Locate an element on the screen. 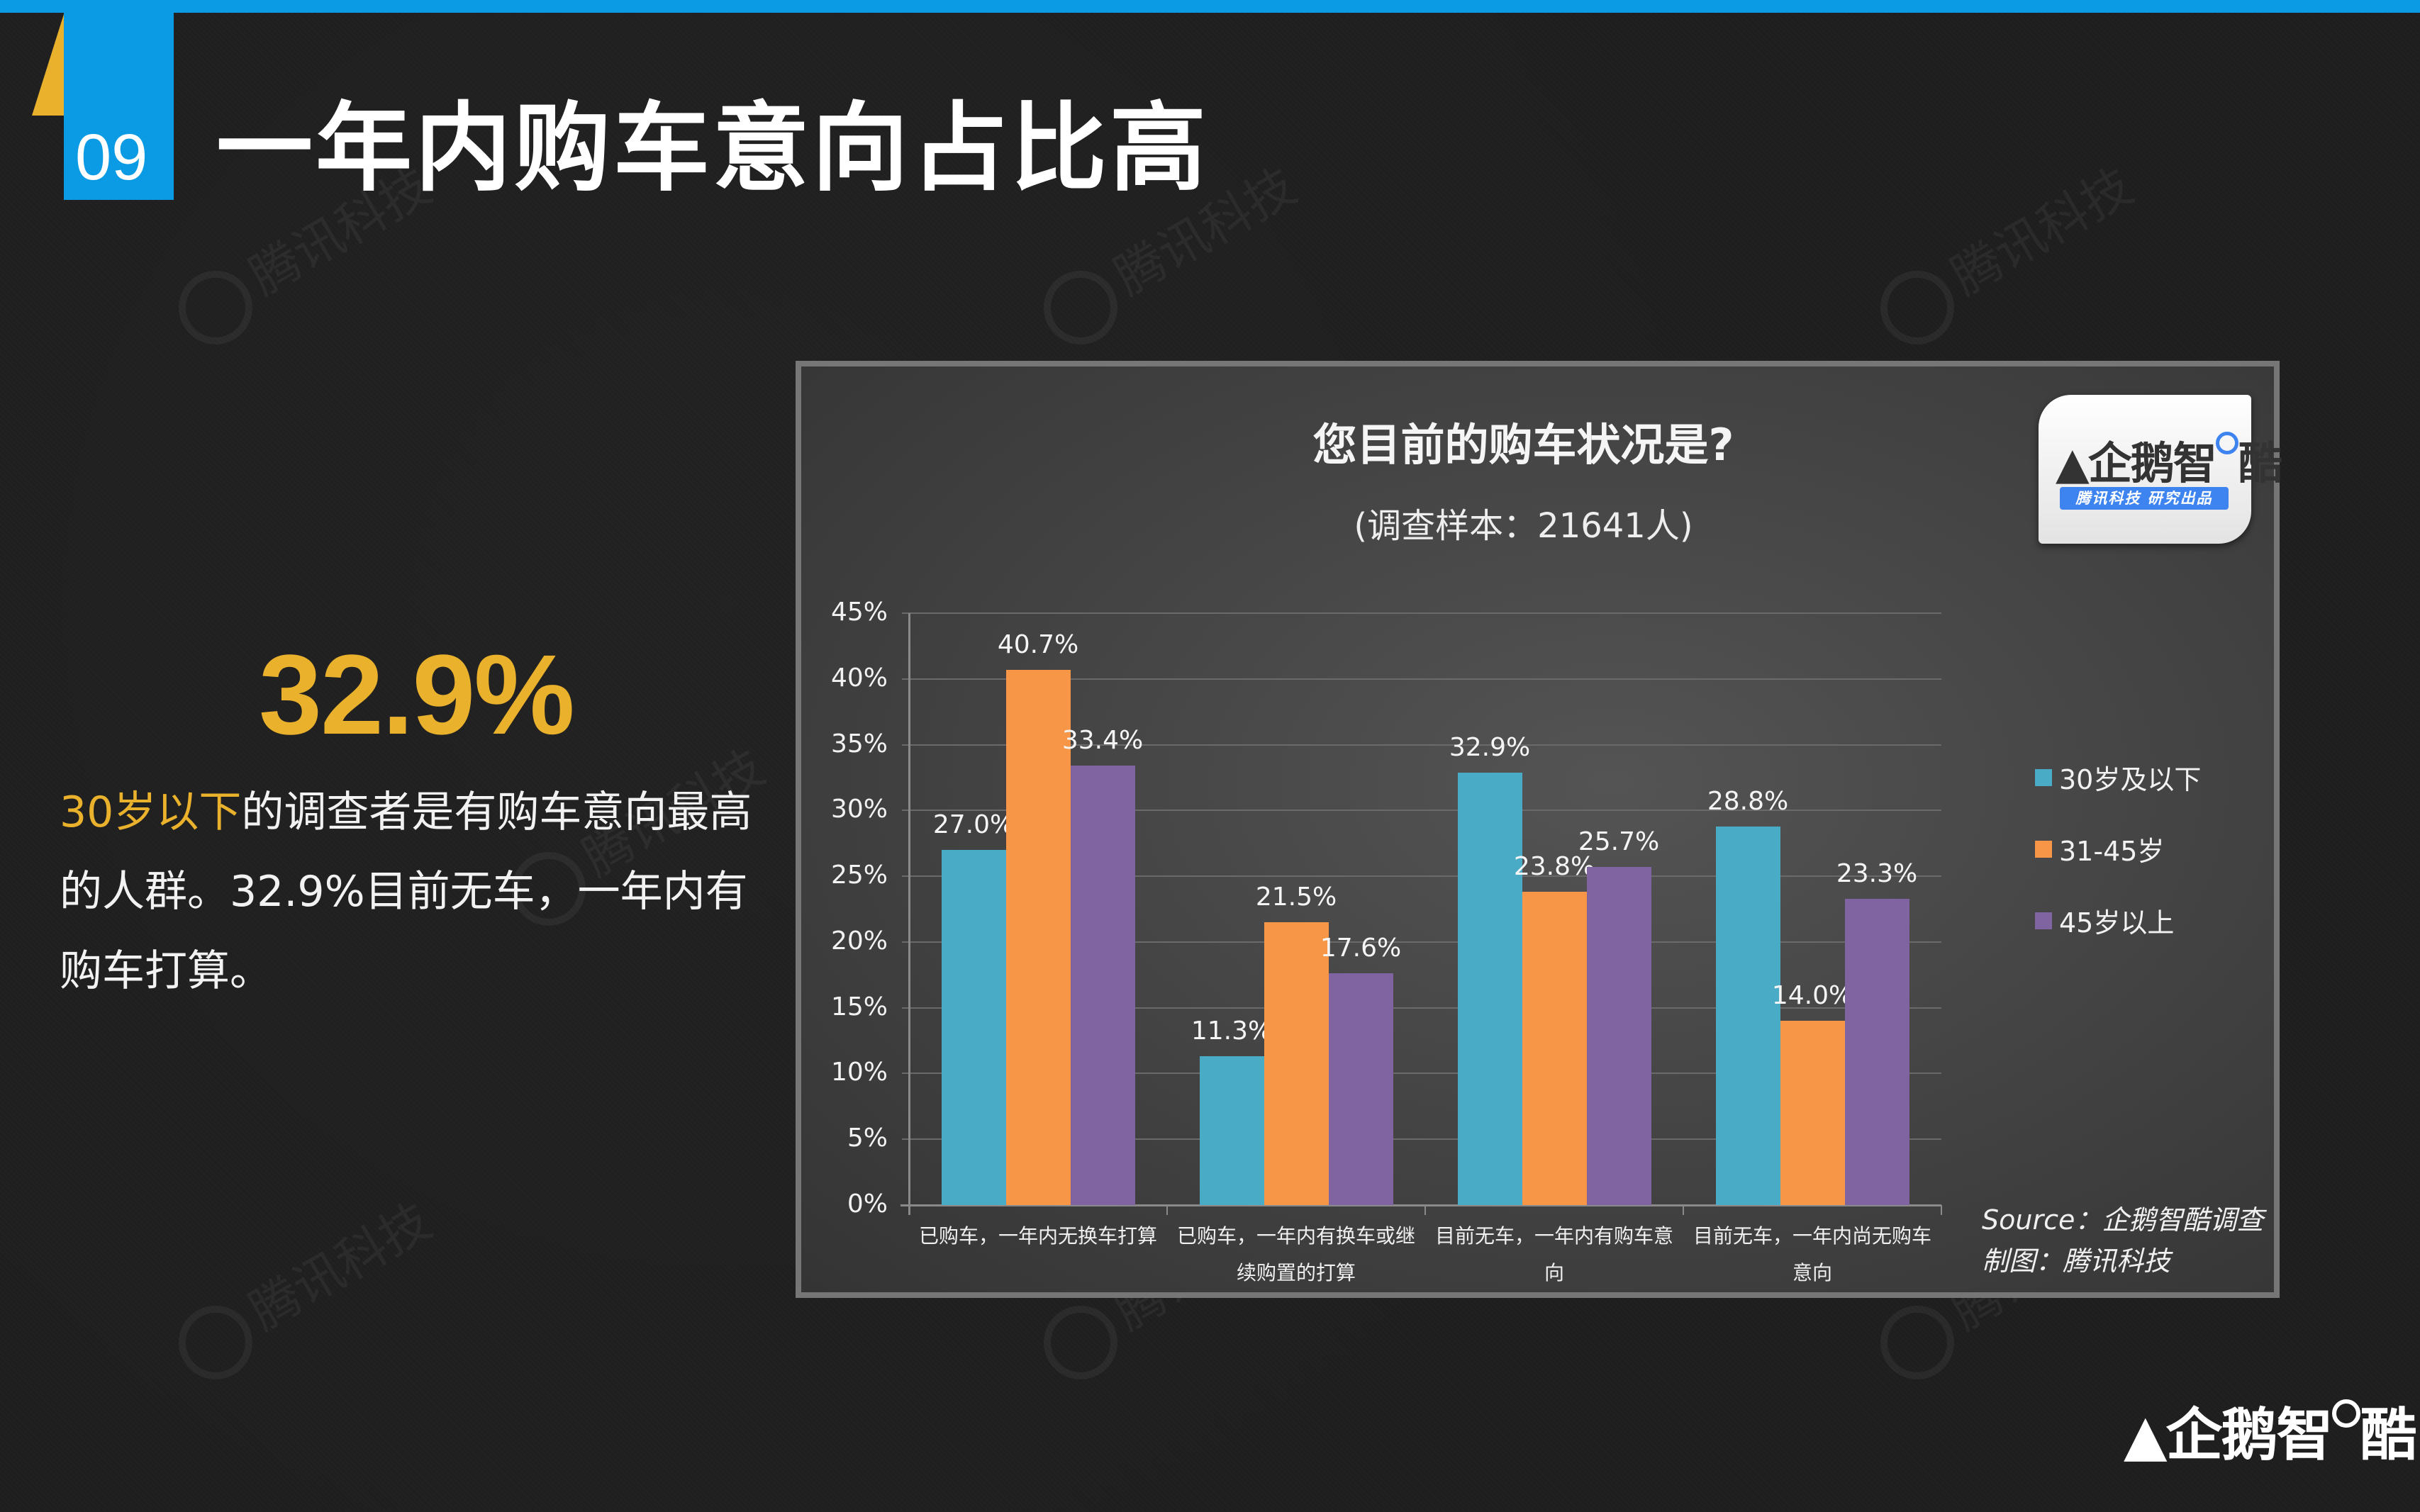  y-axis-tick-label: 20% is located at coordinates (859, 941).